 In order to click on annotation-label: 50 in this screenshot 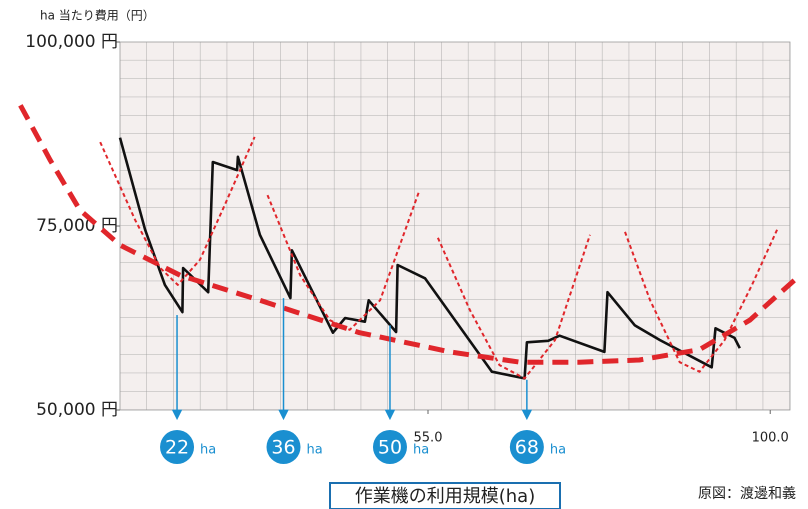, I will do `click(390, 448)`.